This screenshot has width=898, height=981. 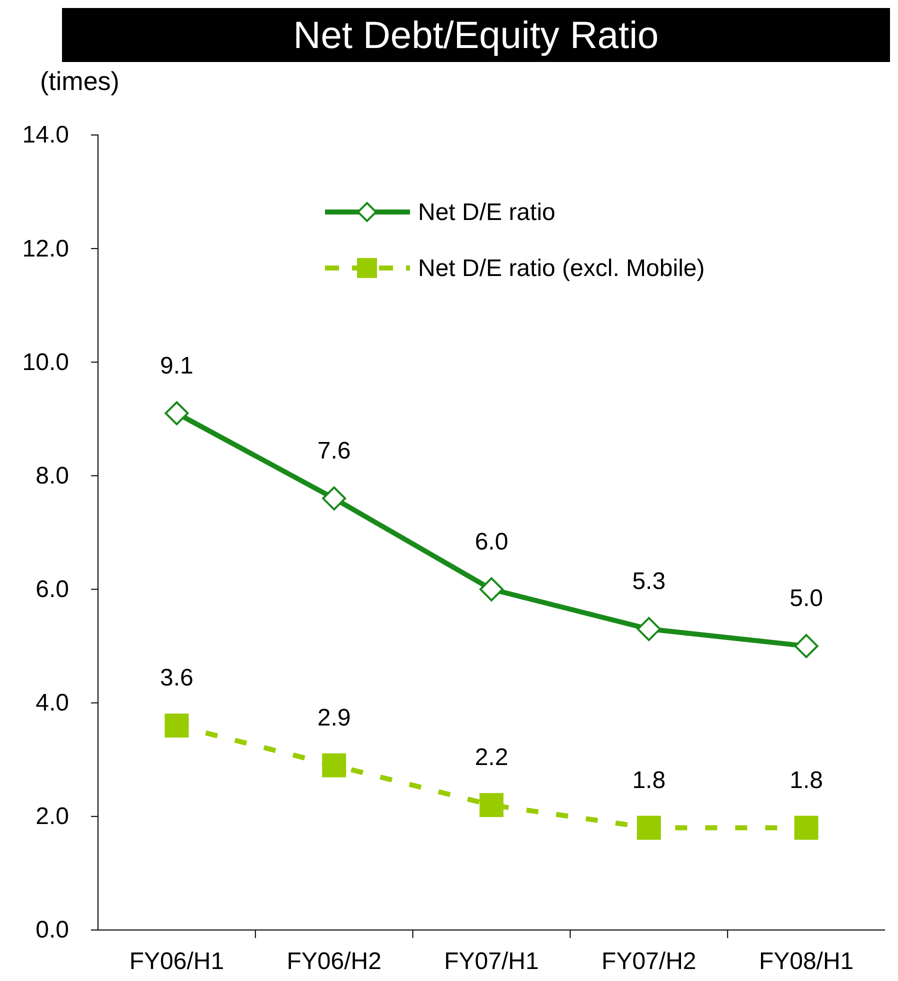 What do you see at coordinates (476, 36) in the screenshot?
I see `chart-title: Net Debt/Equity Ratio` at bounding box center [476, 36].